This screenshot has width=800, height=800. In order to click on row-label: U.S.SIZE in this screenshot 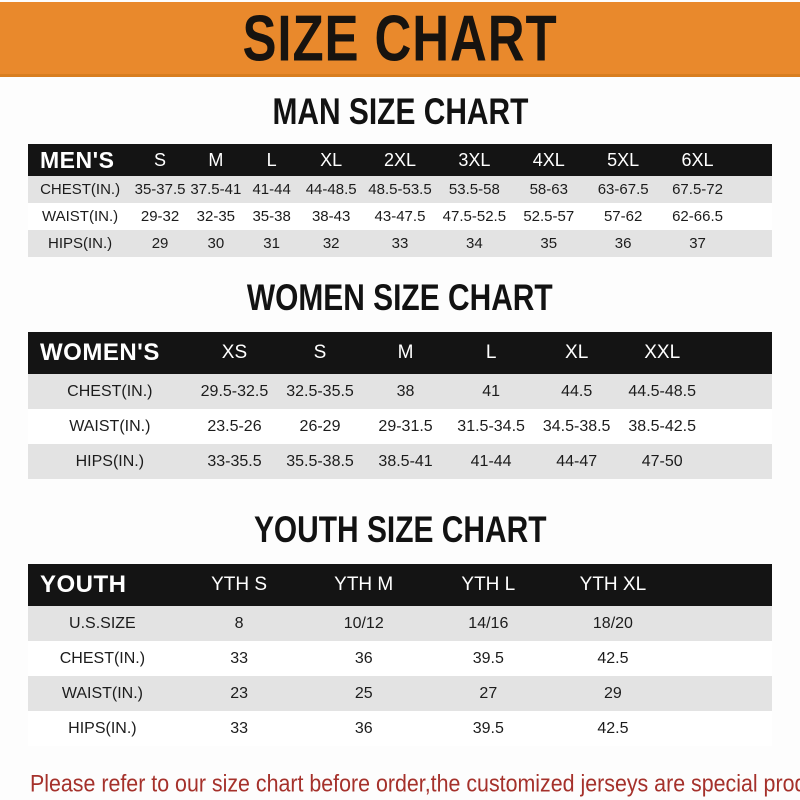, I will do `click(102, 623)`.